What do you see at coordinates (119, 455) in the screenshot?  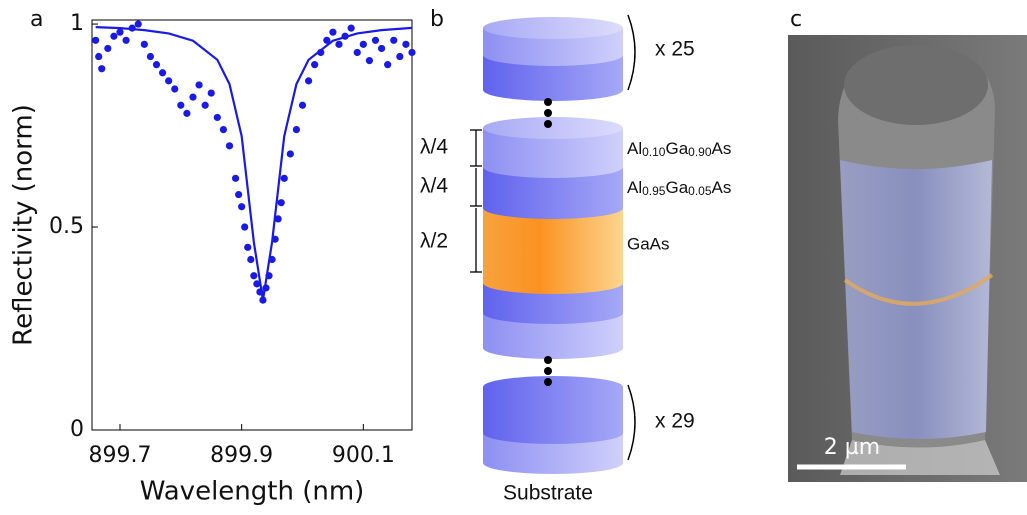 I see `x-tick-label: 899.7` at bounding box center [119, 455].